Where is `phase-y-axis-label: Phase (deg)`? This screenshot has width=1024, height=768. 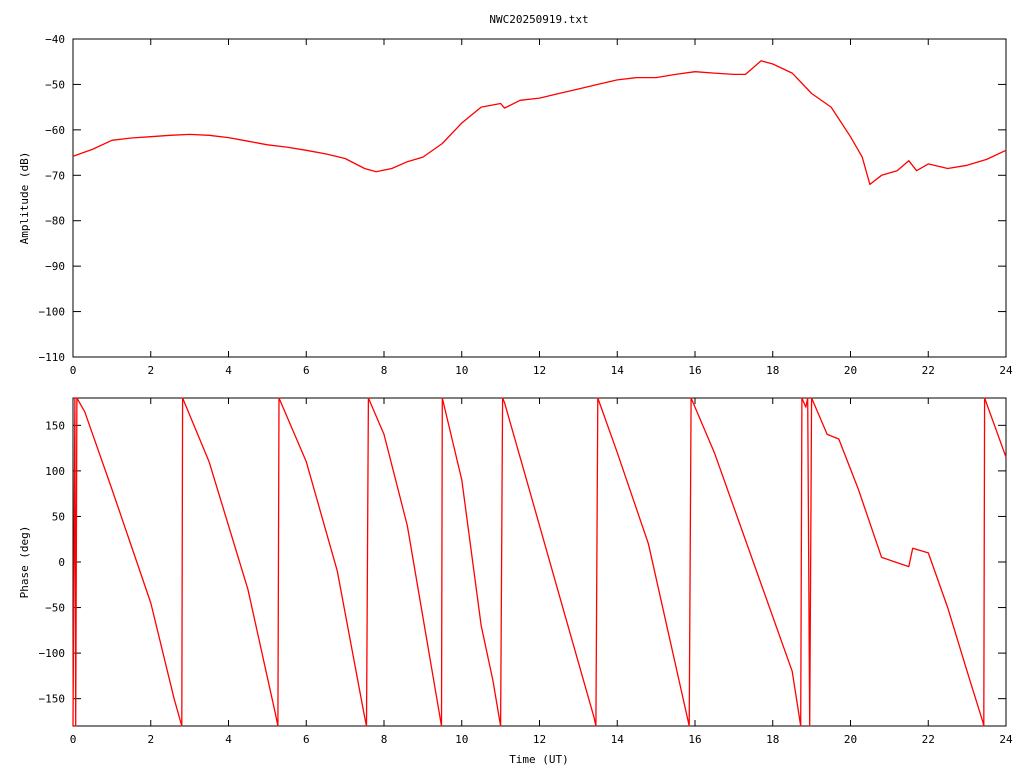 phase-y-axis-label: Phase (deg) is located at coordinates (24, 562).